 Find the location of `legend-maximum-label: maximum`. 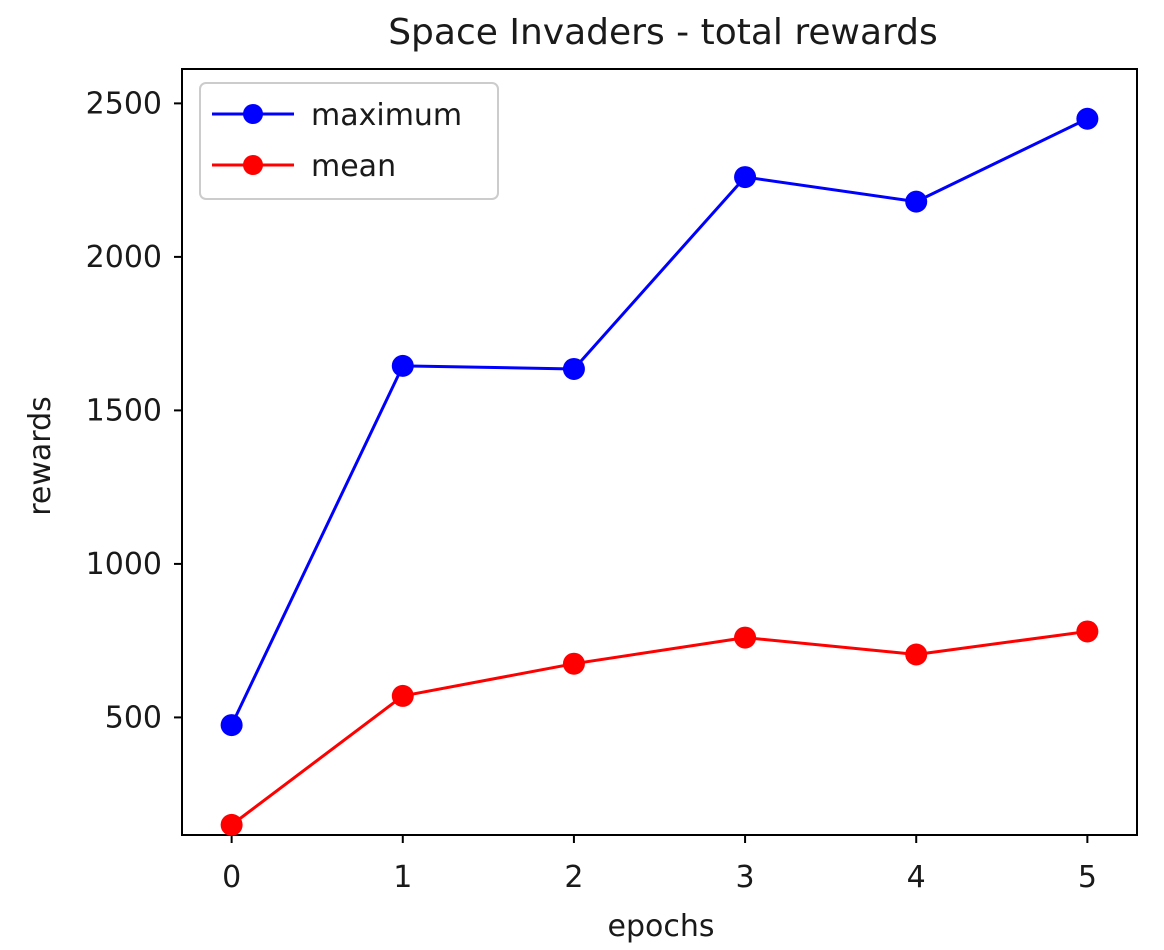

legend-maximum-label: maximum is located at coordinates (386, 115).